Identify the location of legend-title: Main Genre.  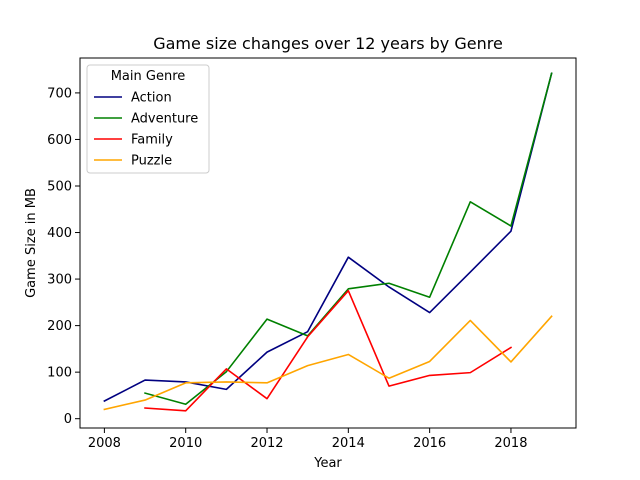
(148, 76).